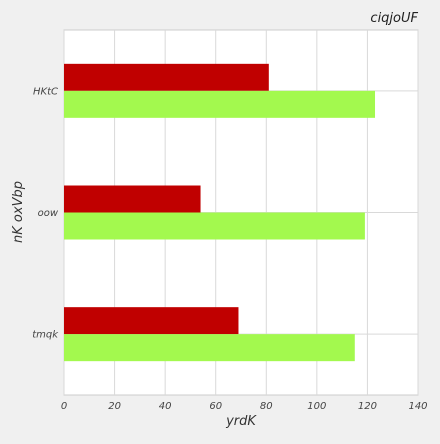  What do you see at coordinates (241, 421) in the screenshot?
I see `x-axis-label: yrdK` at bounding box center [241, 421].